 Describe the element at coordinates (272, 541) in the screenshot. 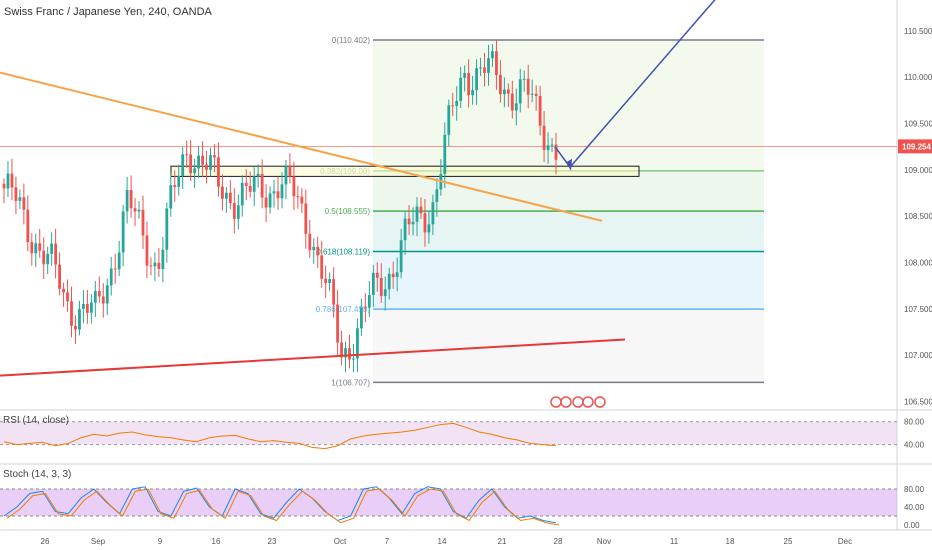

I see `time-tick: 23` at that location.